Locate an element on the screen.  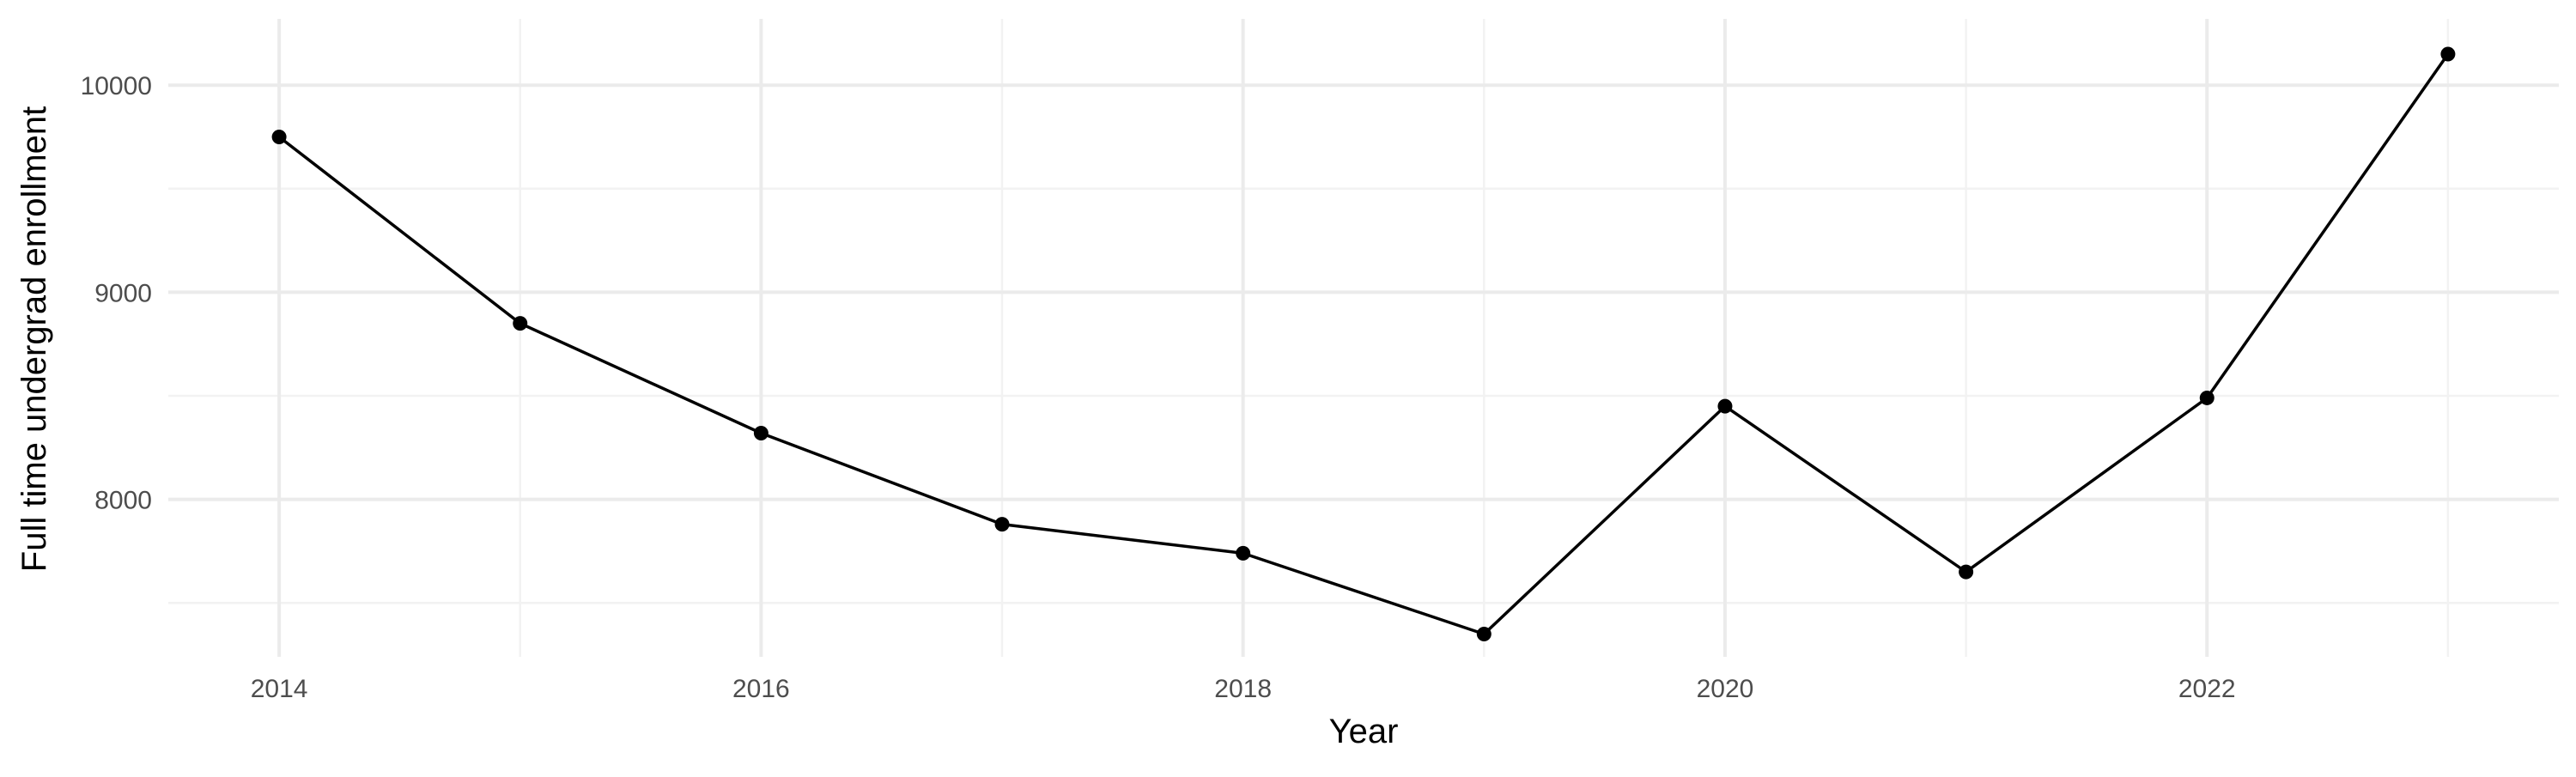
x-tick-label: 2020 is located at coordinates (1726, 689).